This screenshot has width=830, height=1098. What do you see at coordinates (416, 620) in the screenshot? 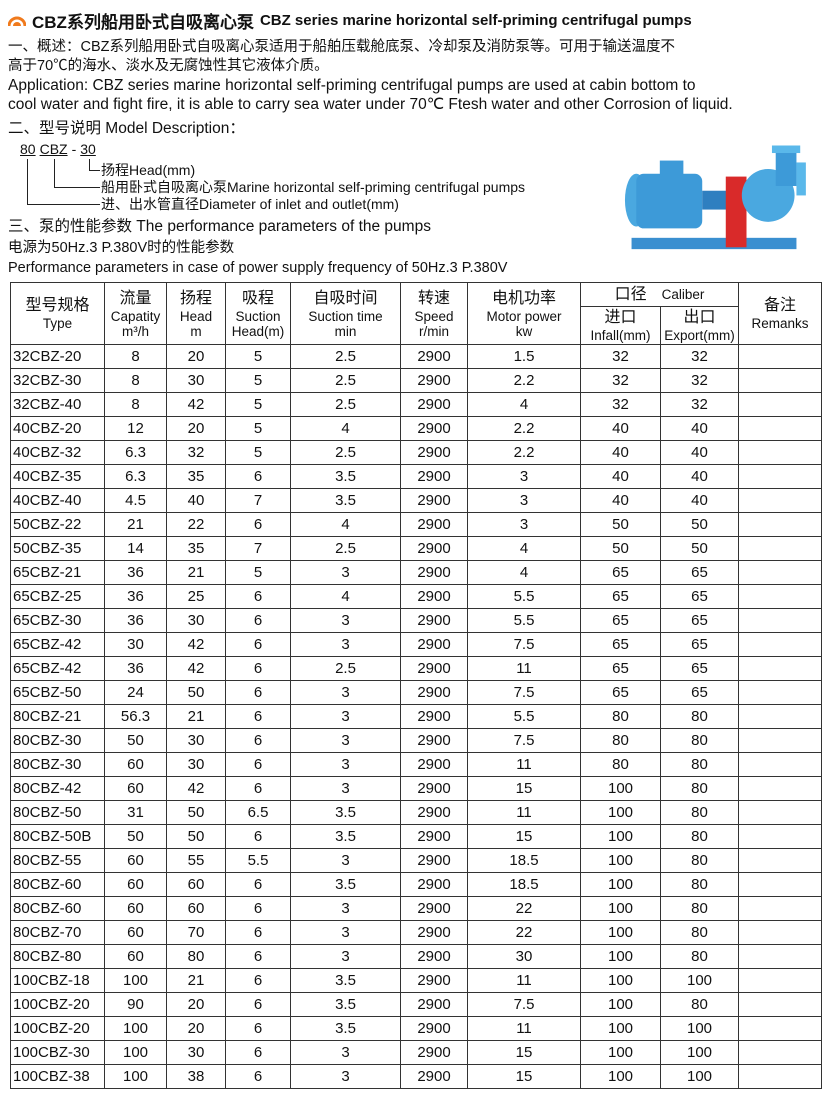
I see `table-row: 65CBZ-30 36 30 6 3 2900 5.5 65 65` at bounding box center [416, 620].